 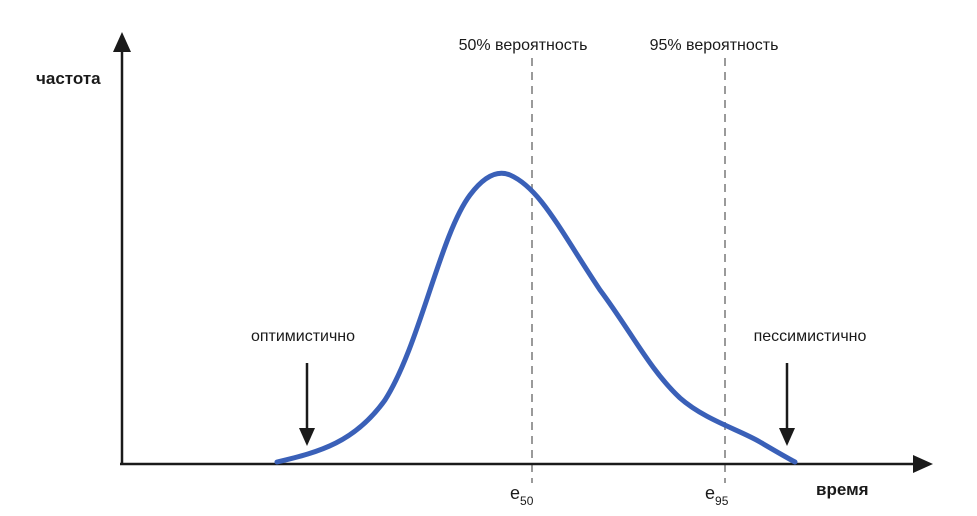 What do you see at coordinates (842, 489) in the screenshot?
I see `x-axis-label: время` at bounding box center [842, 489].